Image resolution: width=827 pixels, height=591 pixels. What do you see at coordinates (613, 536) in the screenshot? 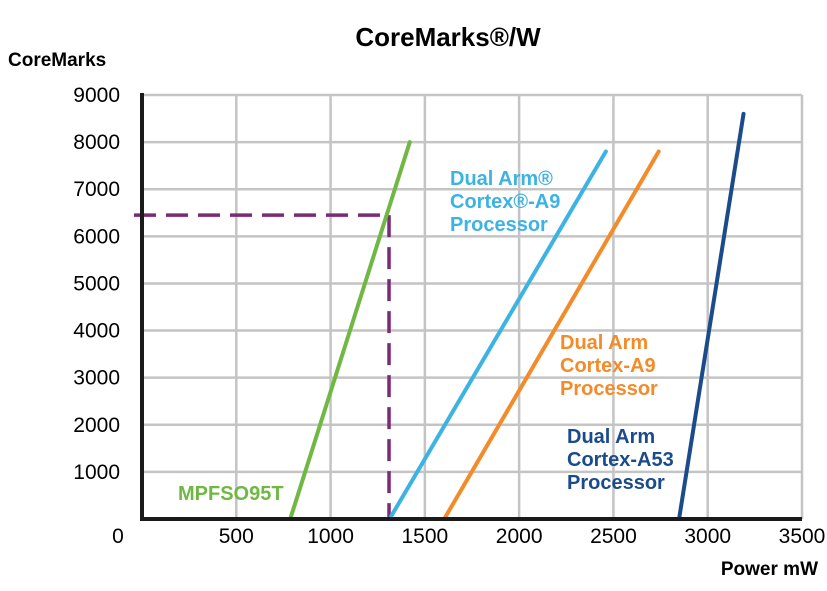
I see `x-tick-label: 2500` at bounding box center [613, 536].